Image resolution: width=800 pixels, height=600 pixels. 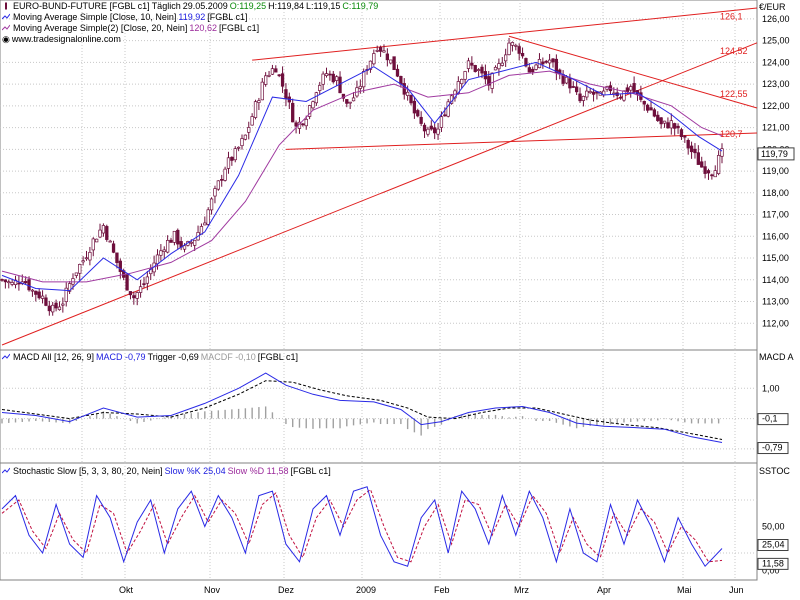 I want to click on x-tick-label: Mrz, so click(x=521, y=590).